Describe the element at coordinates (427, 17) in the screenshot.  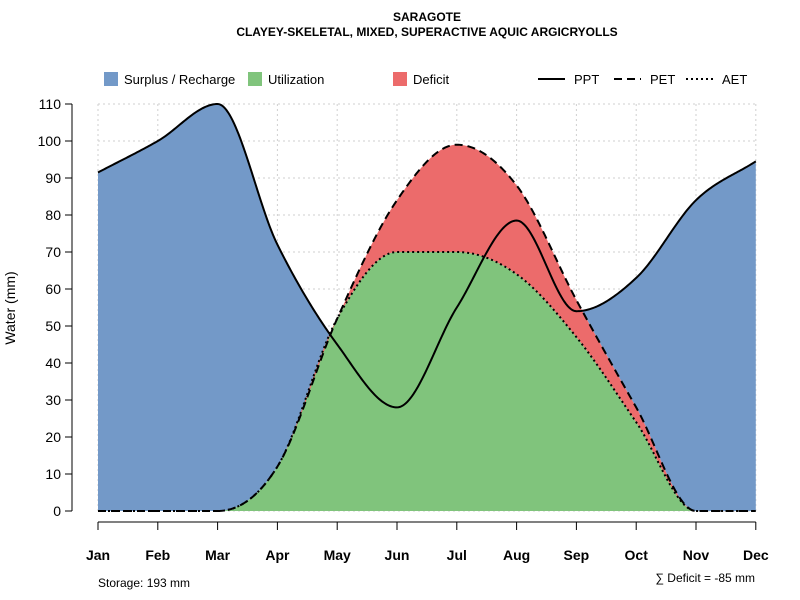
I see `chart-title: SARAGOTE` at that location.